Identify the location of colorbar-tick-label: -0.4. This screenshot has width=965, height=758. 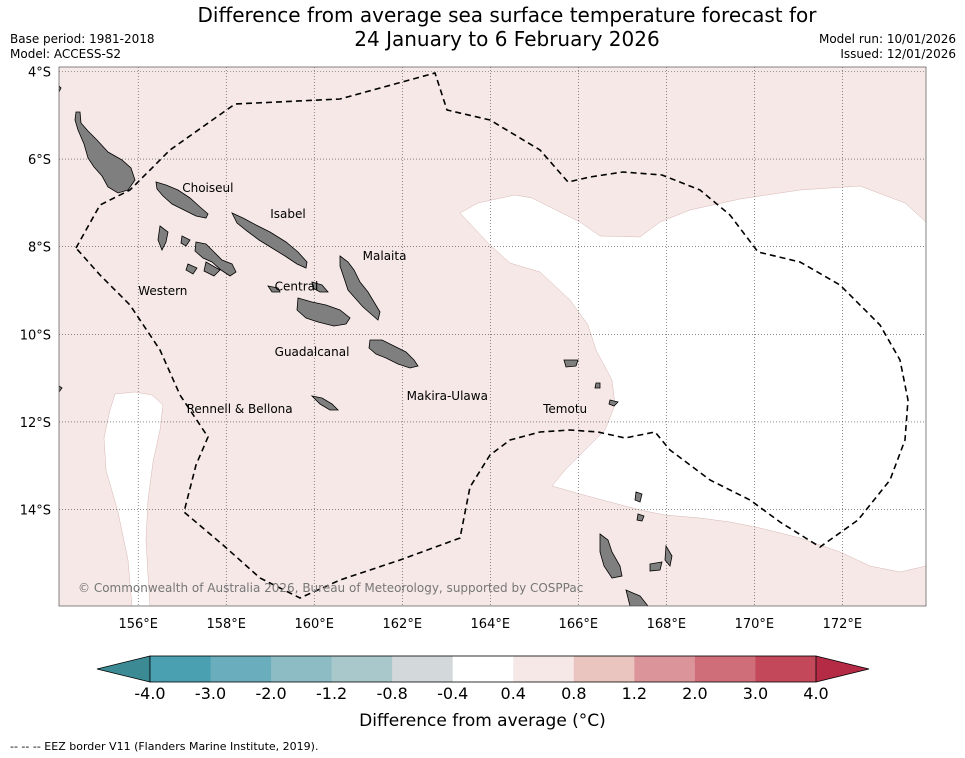
(452, 693).